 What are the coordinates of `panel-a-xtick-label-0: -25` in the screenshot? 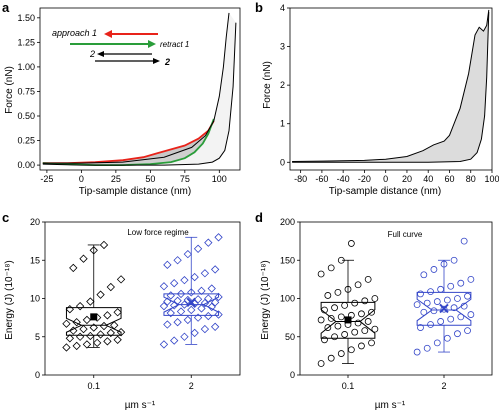 It's located at (46, 179).